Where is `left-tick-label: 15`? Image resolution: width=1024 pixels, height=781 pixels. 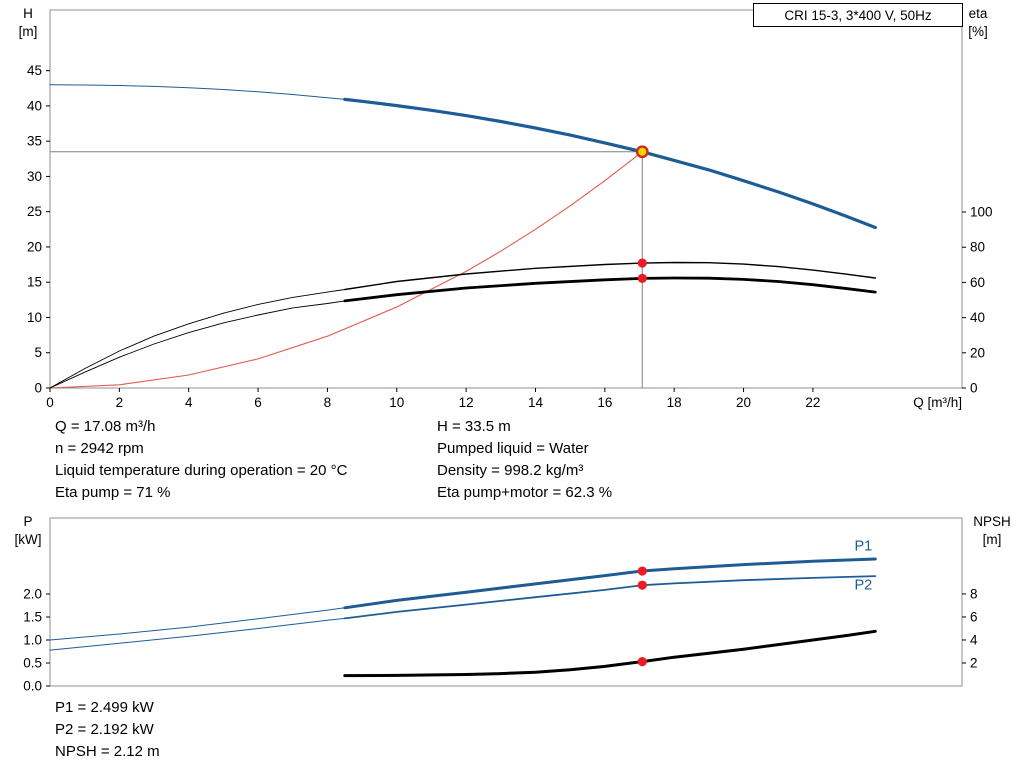
left-tick-label: 15 is located at coordinates (34, 282).